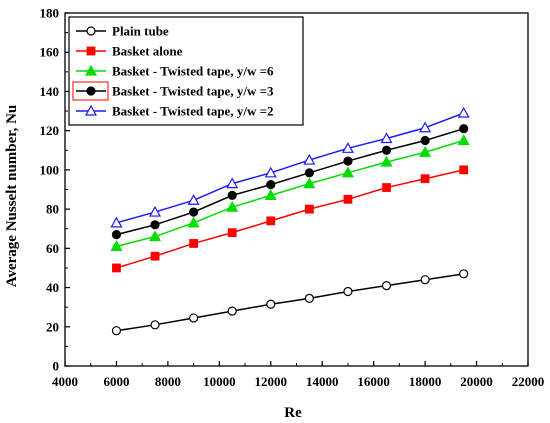 The image size is (550, 423). I want to click on legend-entry: Basket alone, so click(129, 51).